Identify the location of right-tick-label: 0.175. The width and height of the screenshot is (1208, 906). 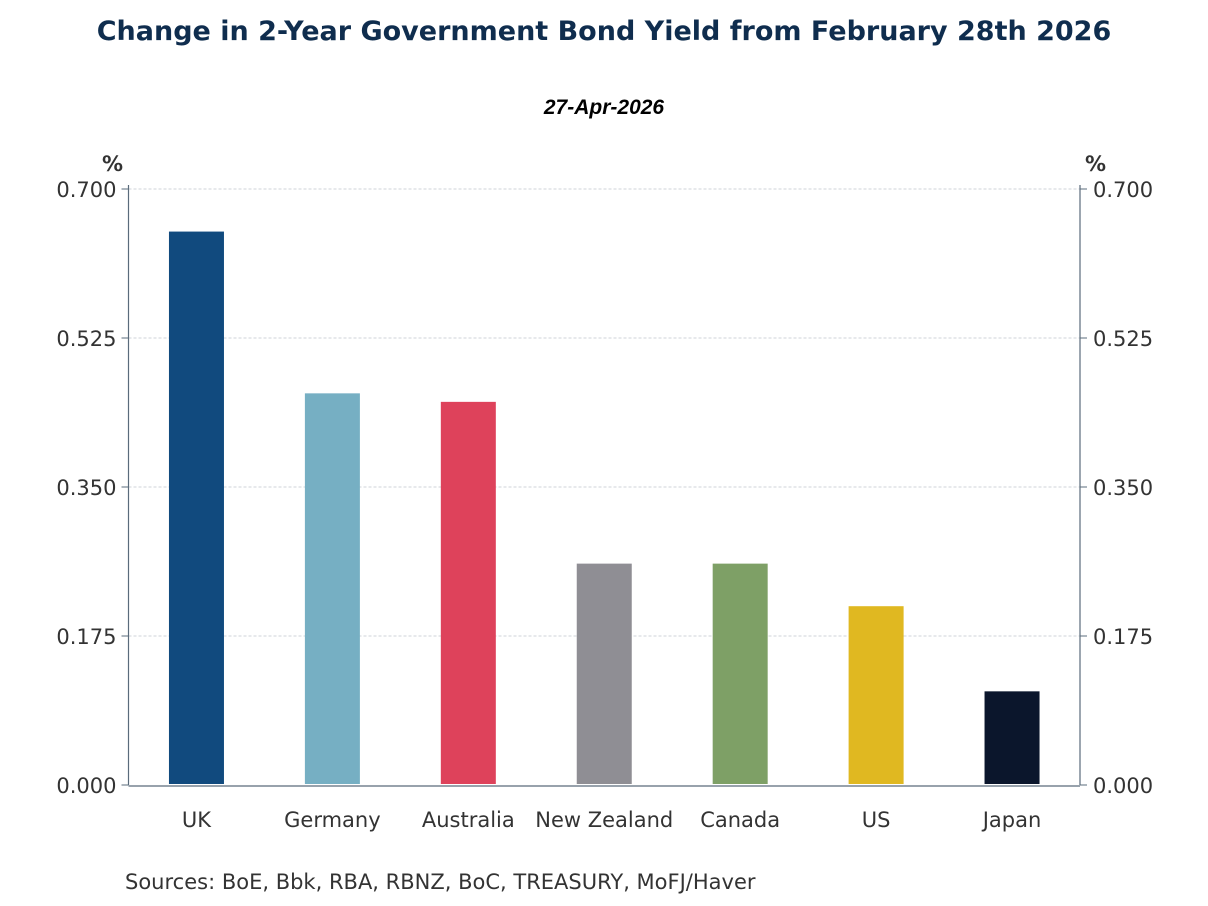
(1123, 637).